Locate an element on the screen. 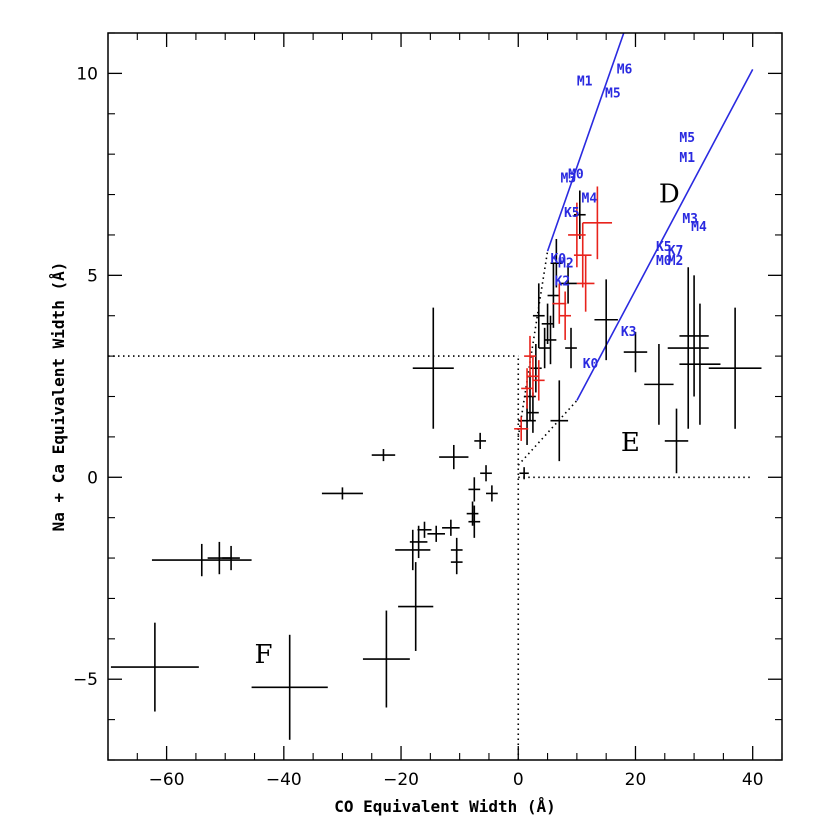  spectral-type-label: K7 is located at coordinates (676, 251).